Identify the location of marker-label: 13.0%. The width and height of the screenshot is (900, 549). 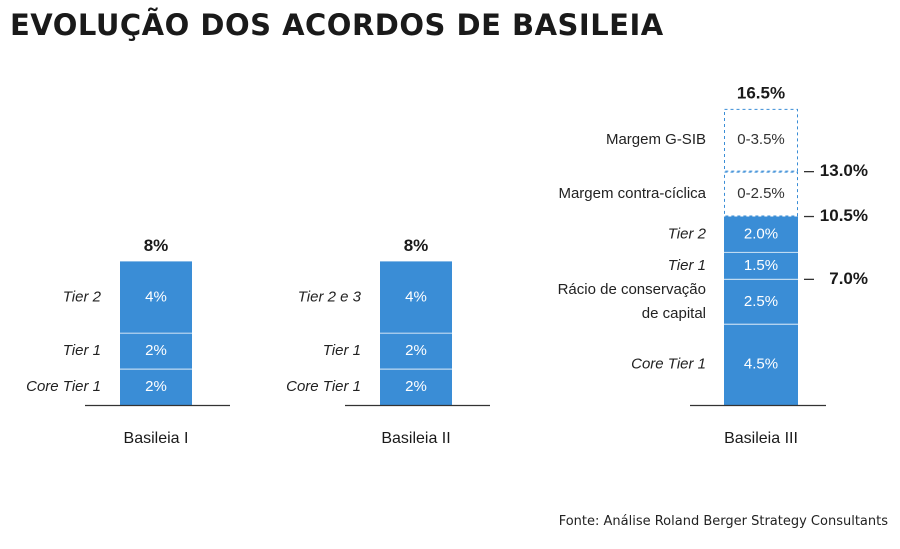
(844, 170).